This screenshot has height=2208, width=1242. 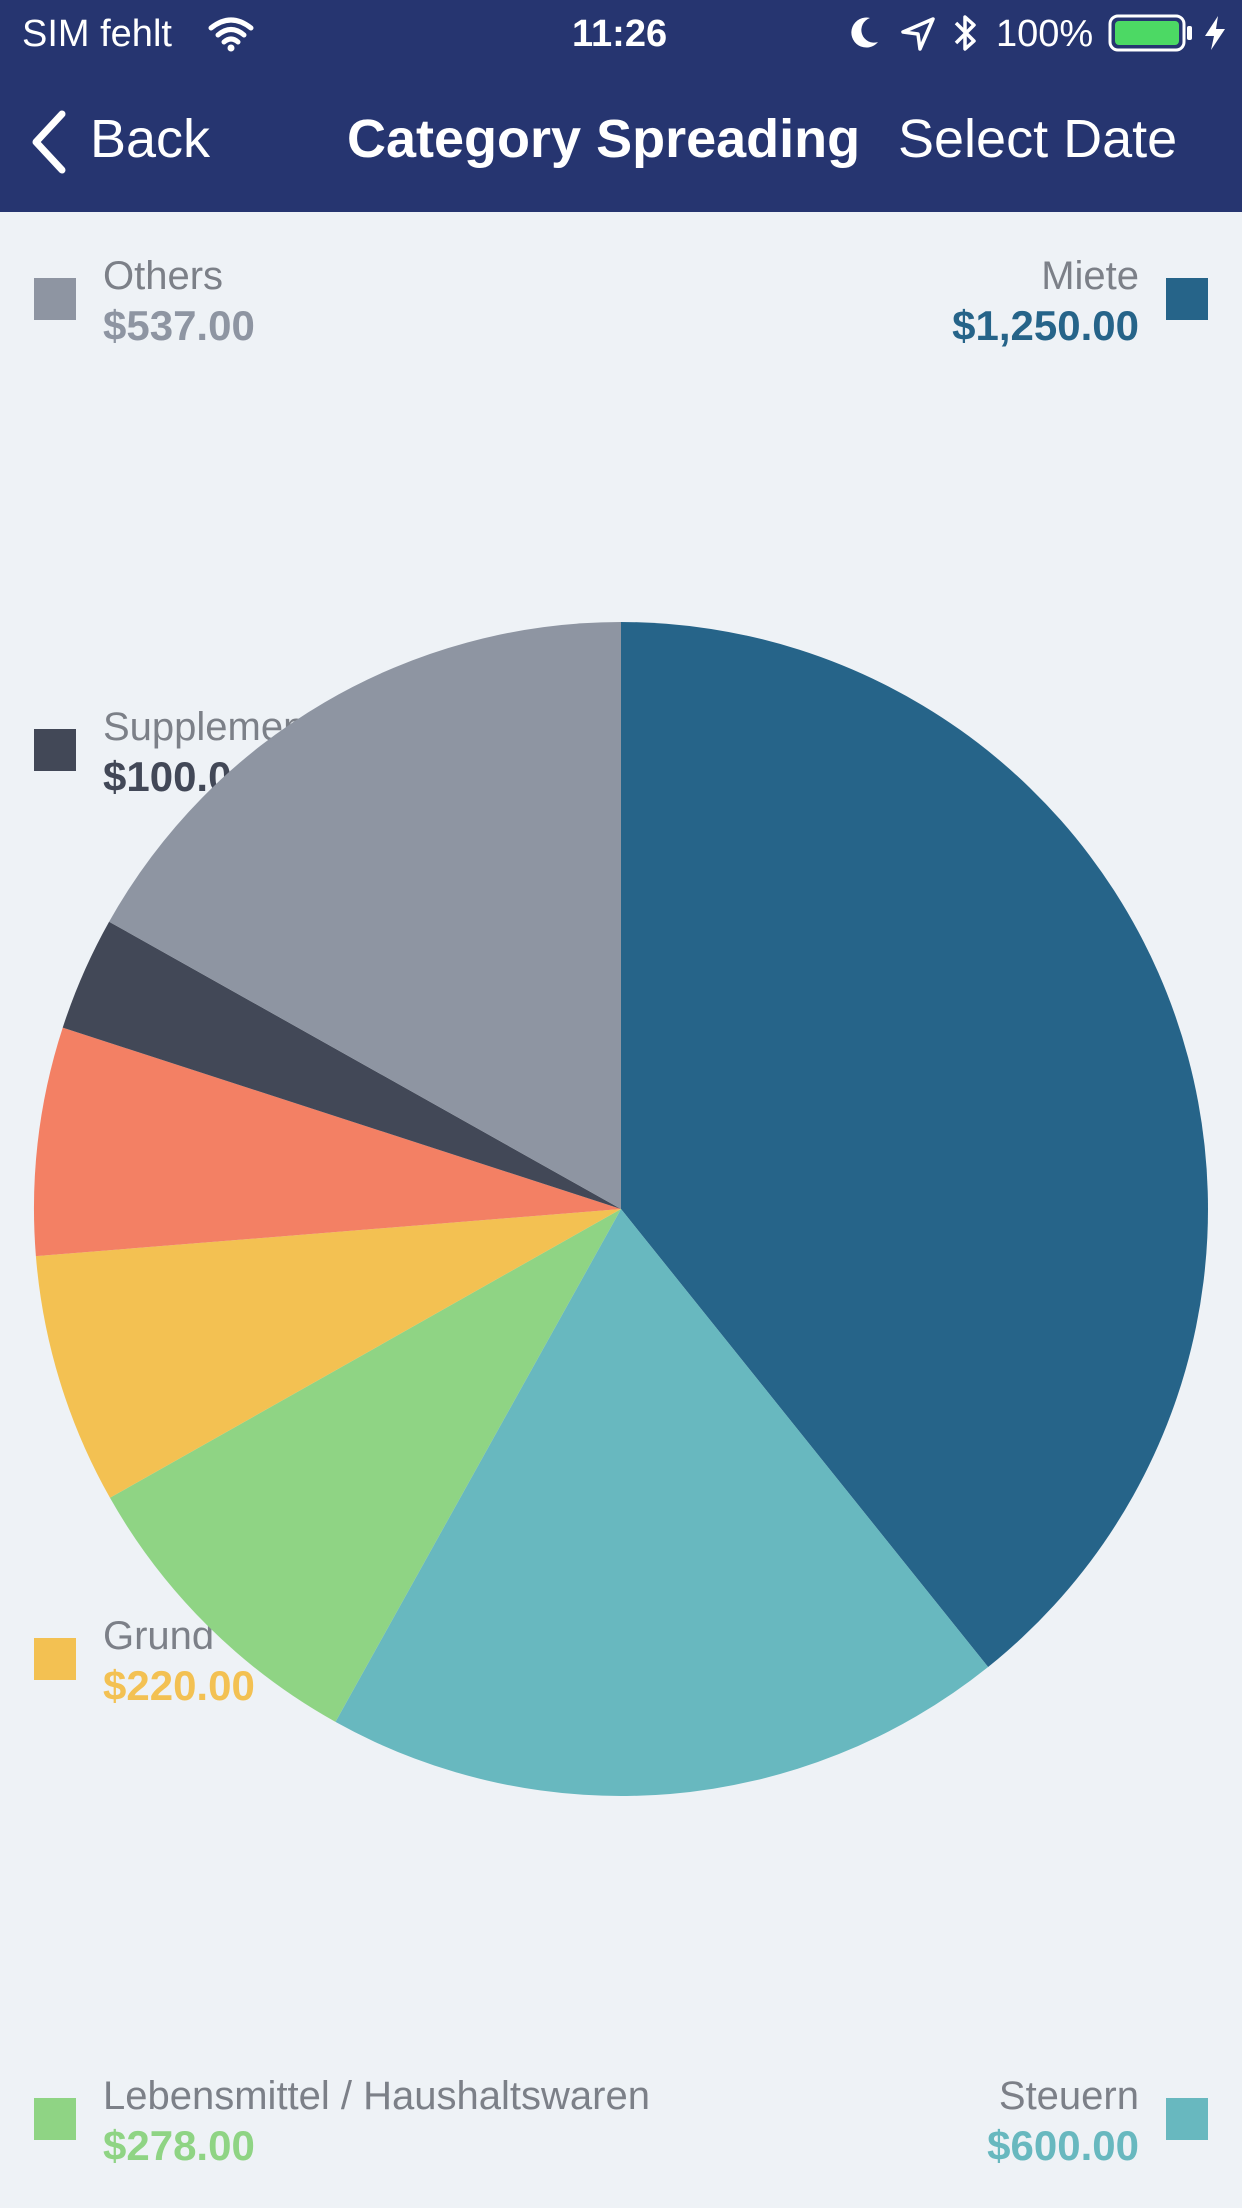 I want to click on battery-percent: 100%, so click(x=1045, y=34).